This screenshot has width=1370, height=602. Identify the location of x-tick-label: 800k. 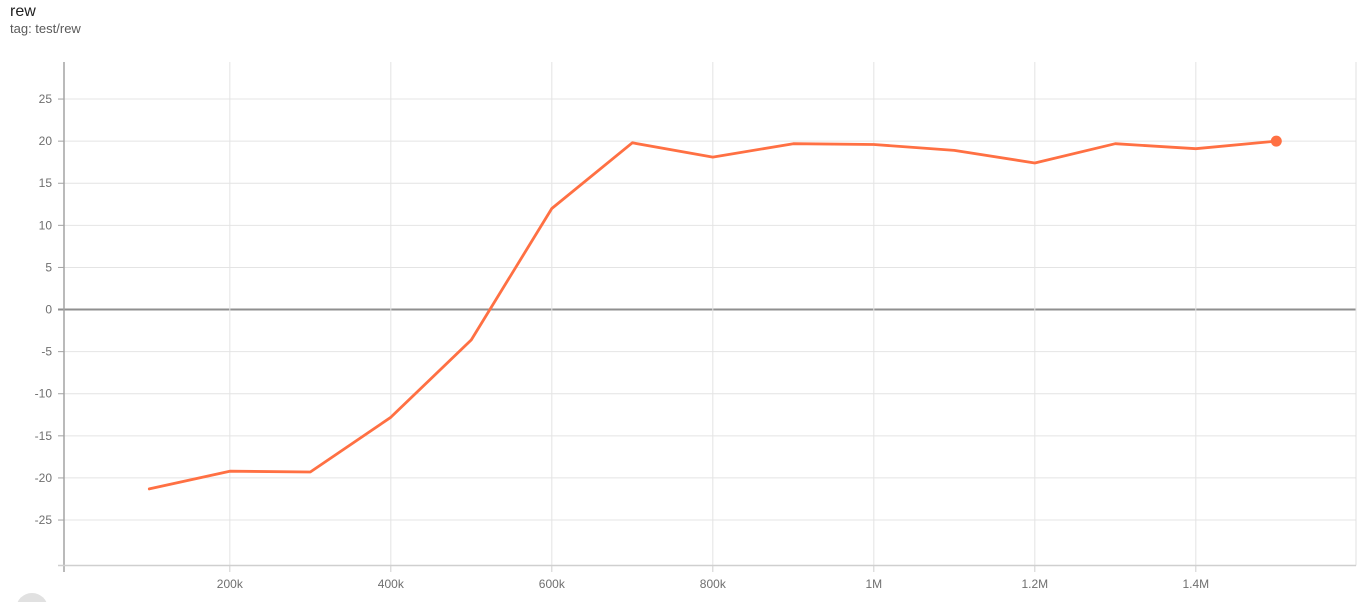
(713, 584).